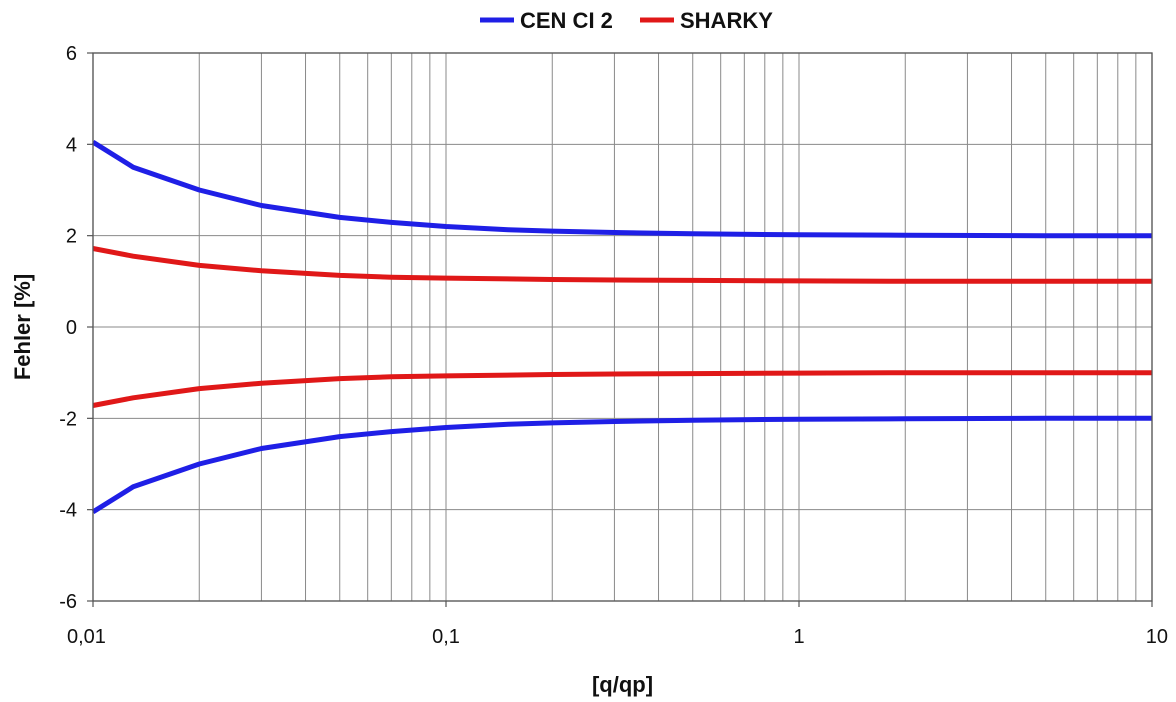 This screenshot has height=702, width=1176. I want to click on legend: CEN CI 2 SHARKY, so click(626, 20).